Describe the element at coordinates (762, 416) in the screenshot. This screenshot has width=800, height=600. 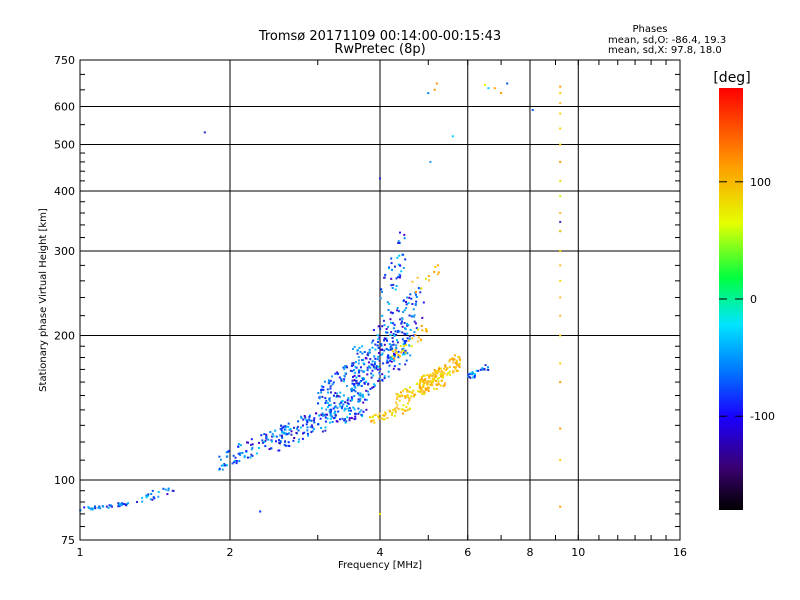
I see `colorbar-tick-label: -100` at that location.